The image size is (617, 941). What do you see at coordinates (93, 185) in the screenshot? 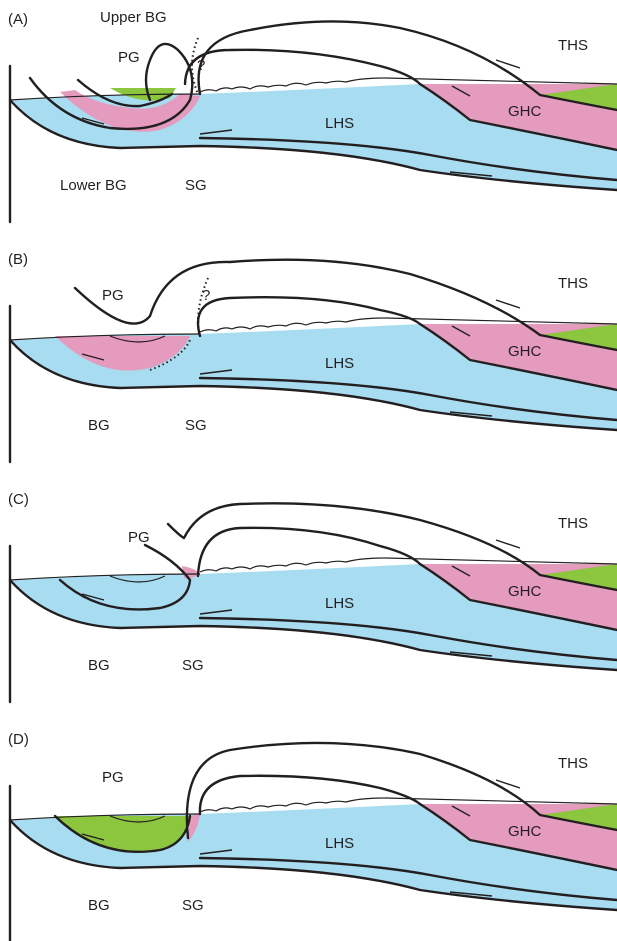
I see `label-lower-bg: Lower BG` at bounding box center [93, 185].